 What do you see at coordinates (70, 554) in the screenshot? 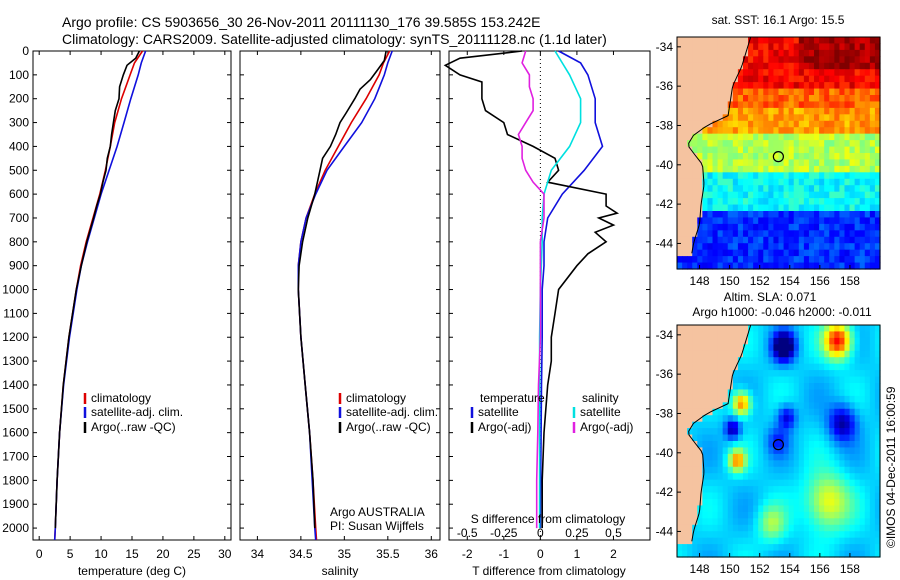
I see `temp-xtick-label: 5` at bounding box center [70, 554].